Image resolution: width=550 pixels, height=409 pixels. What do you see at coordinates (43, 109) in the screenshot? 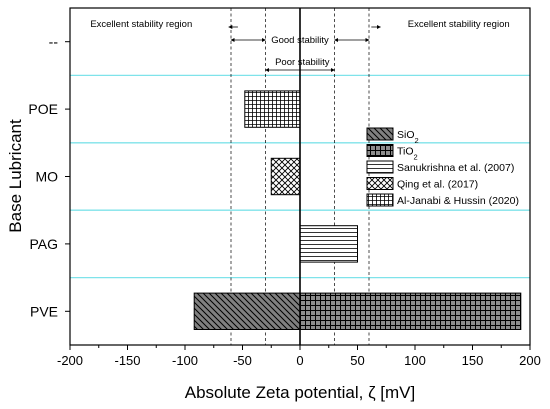
I see `y-tick-label: POE` at bounding box center [43, 109].